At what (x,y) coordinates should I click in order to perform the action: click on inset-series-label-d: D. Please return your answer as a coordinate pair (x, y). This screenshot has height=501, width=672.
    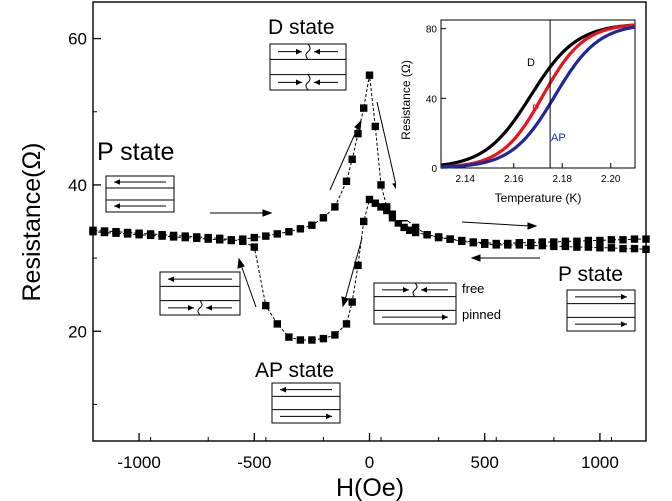
    Looking at the image, I should click on (531, 63).